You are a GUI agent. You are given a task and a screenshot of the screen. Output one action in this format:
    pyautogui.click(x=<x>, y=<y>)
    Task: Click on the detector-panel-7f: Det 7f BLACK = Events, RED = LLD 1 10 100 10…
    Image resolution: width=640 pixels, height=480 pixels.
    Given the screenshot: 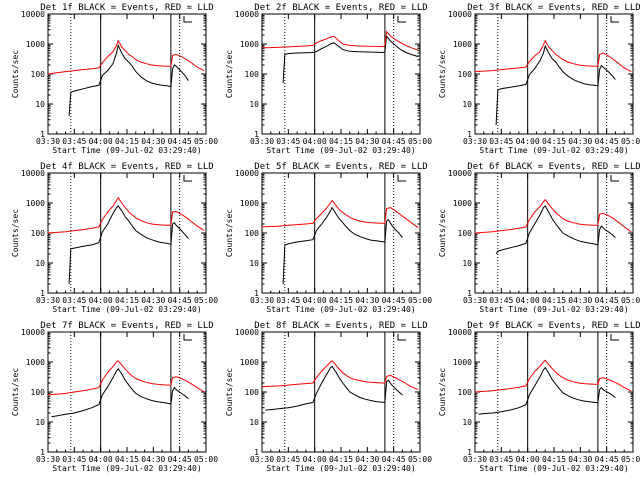 What is the action you would take?
    pyautogui.click(x=114, y=397)
    